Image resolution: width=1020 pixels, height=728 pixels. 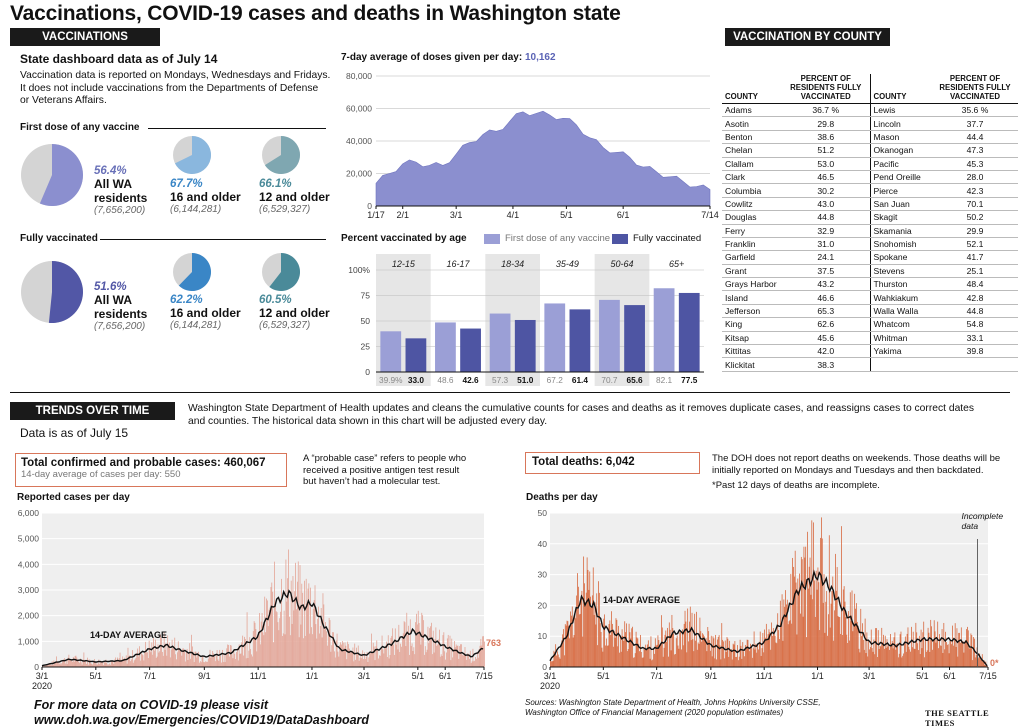 What do you see at coordinates (110, 171) in the screenshot?
I see `pie-pct: 56.4%` at bounding box center [110, 171].